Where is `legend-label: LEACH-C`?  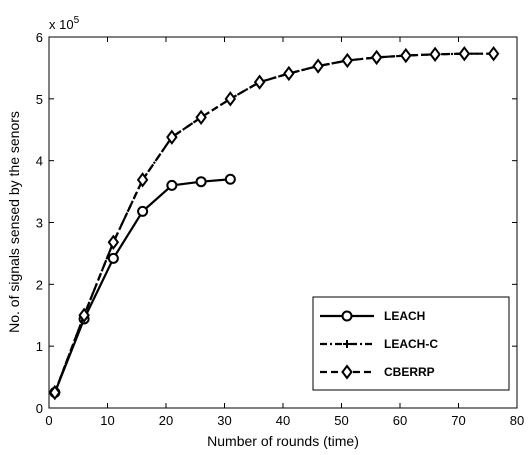 legend-label: LEACH-C is located at coordinates (411, 344).